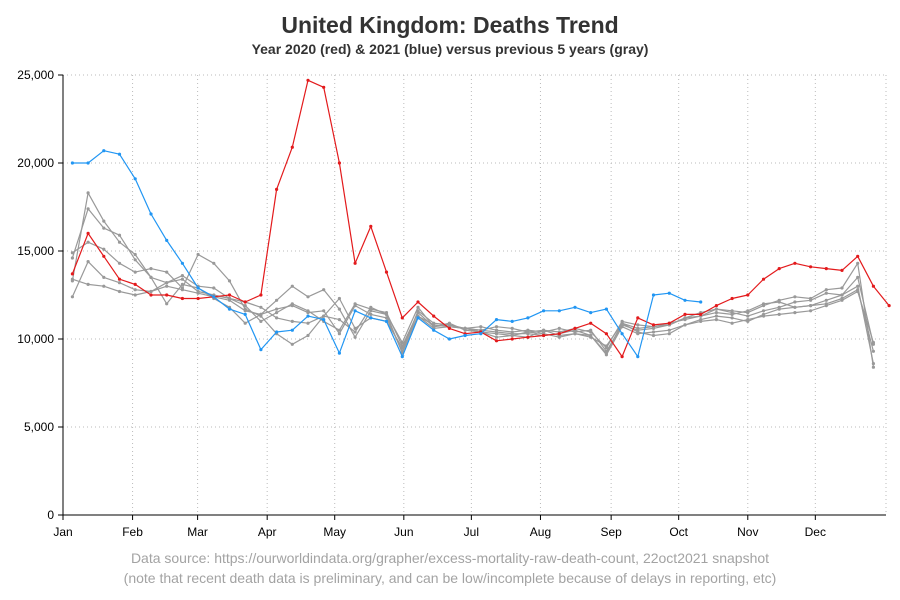 This screenshot has width=900, height=600. What do you see at coordinates (50, 515) in the screenshot?
I see `y-tick-label: 0` at bounding box center [50, 515].